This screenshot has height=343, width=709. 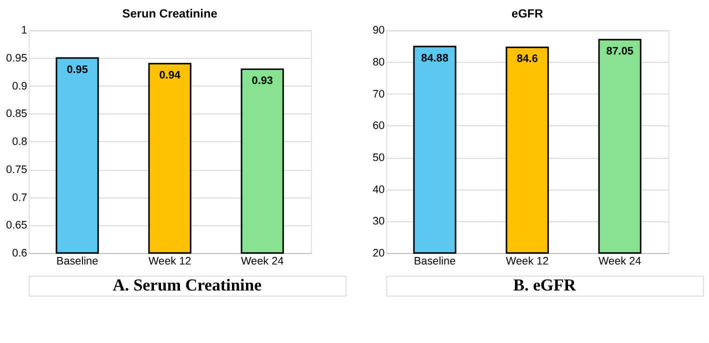 What do you see at coordinates (187, 285) in the screenshot?
I see `text: A. Serum Creatinine` at bounding box center [187, 285].